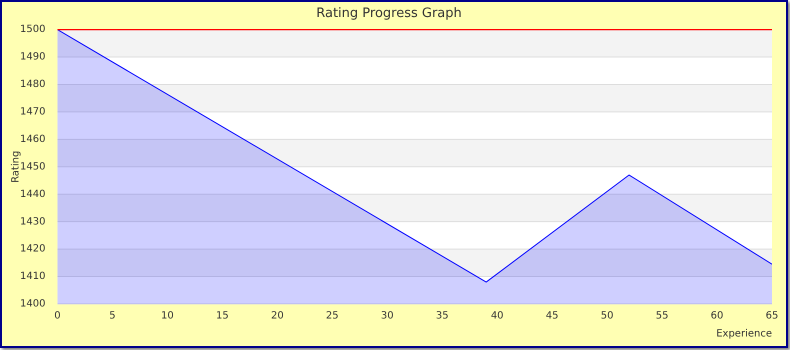 This screenshot has height=350, width=790. I want to click on y-tick-label: 1460, so click(33, 139).